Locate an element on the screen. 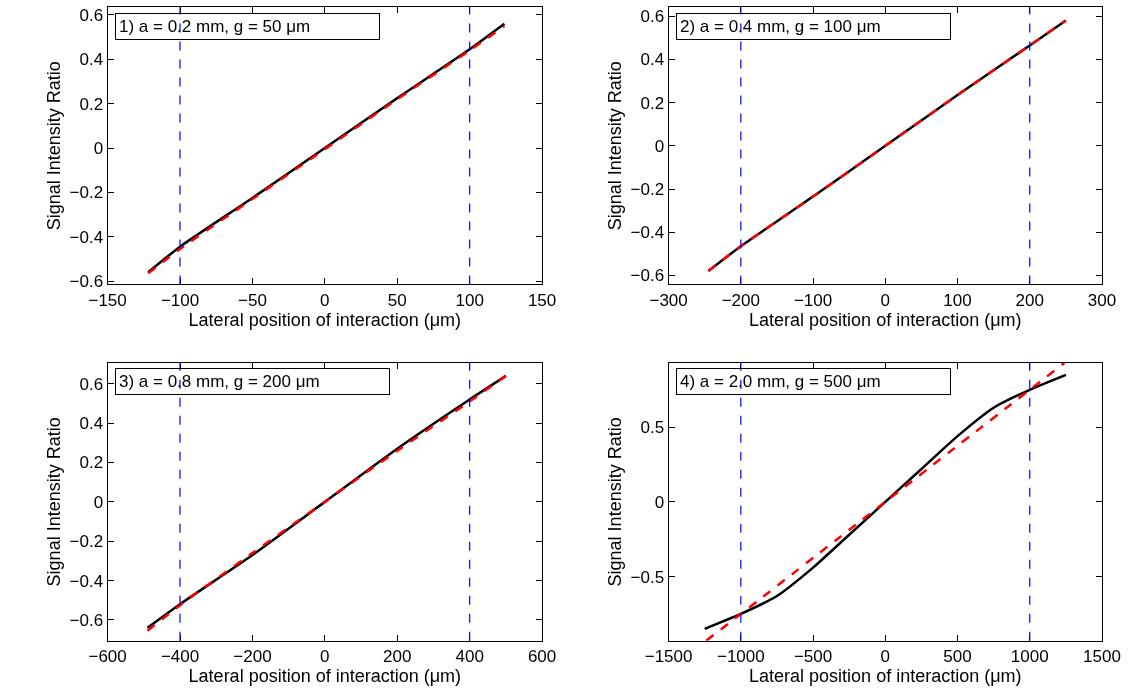 This screenshot has width=1143, height=696. x-tick-label: −500 is located at coordinates (813, 657).